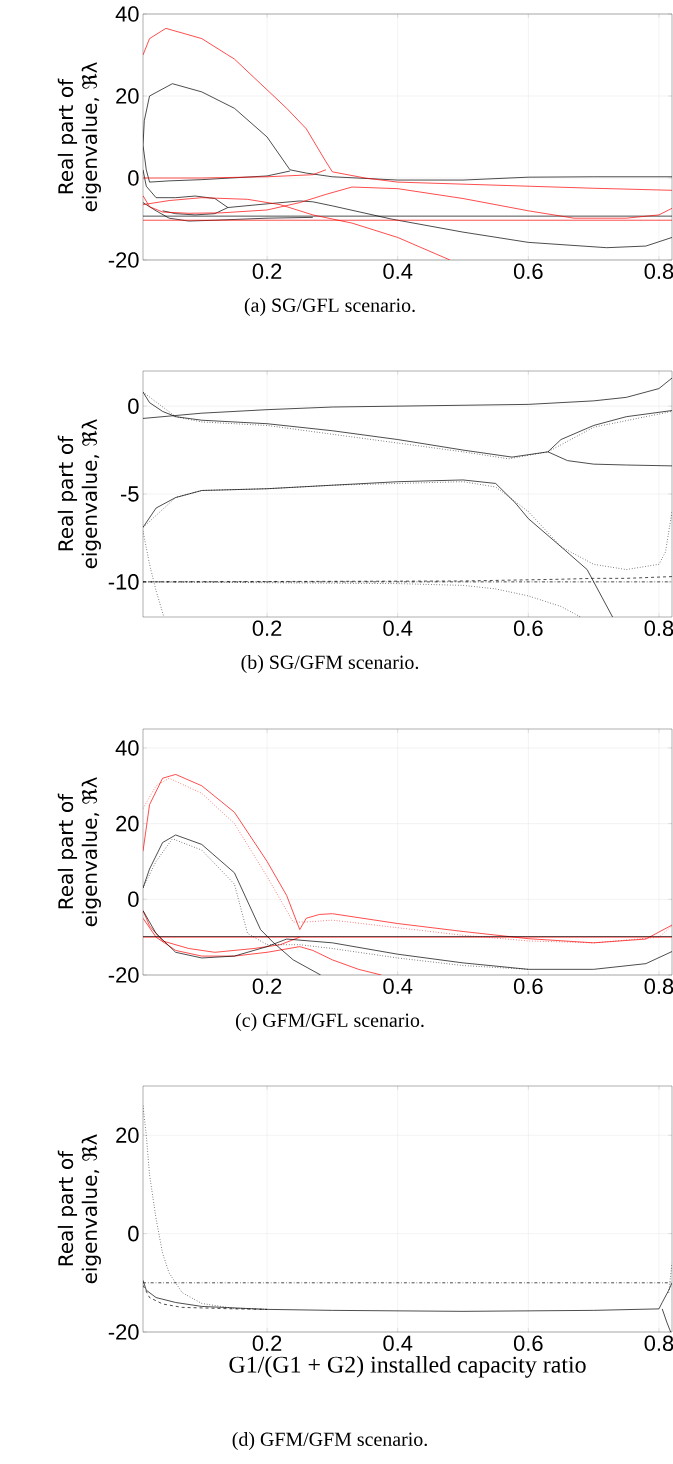 This screenshot has height=1464, width=673. What do you see at coordinates (329, 1022) in the screenshot?
I see `text: (c) GFM/GFL scenario.` at bounding box center [329, 1022].